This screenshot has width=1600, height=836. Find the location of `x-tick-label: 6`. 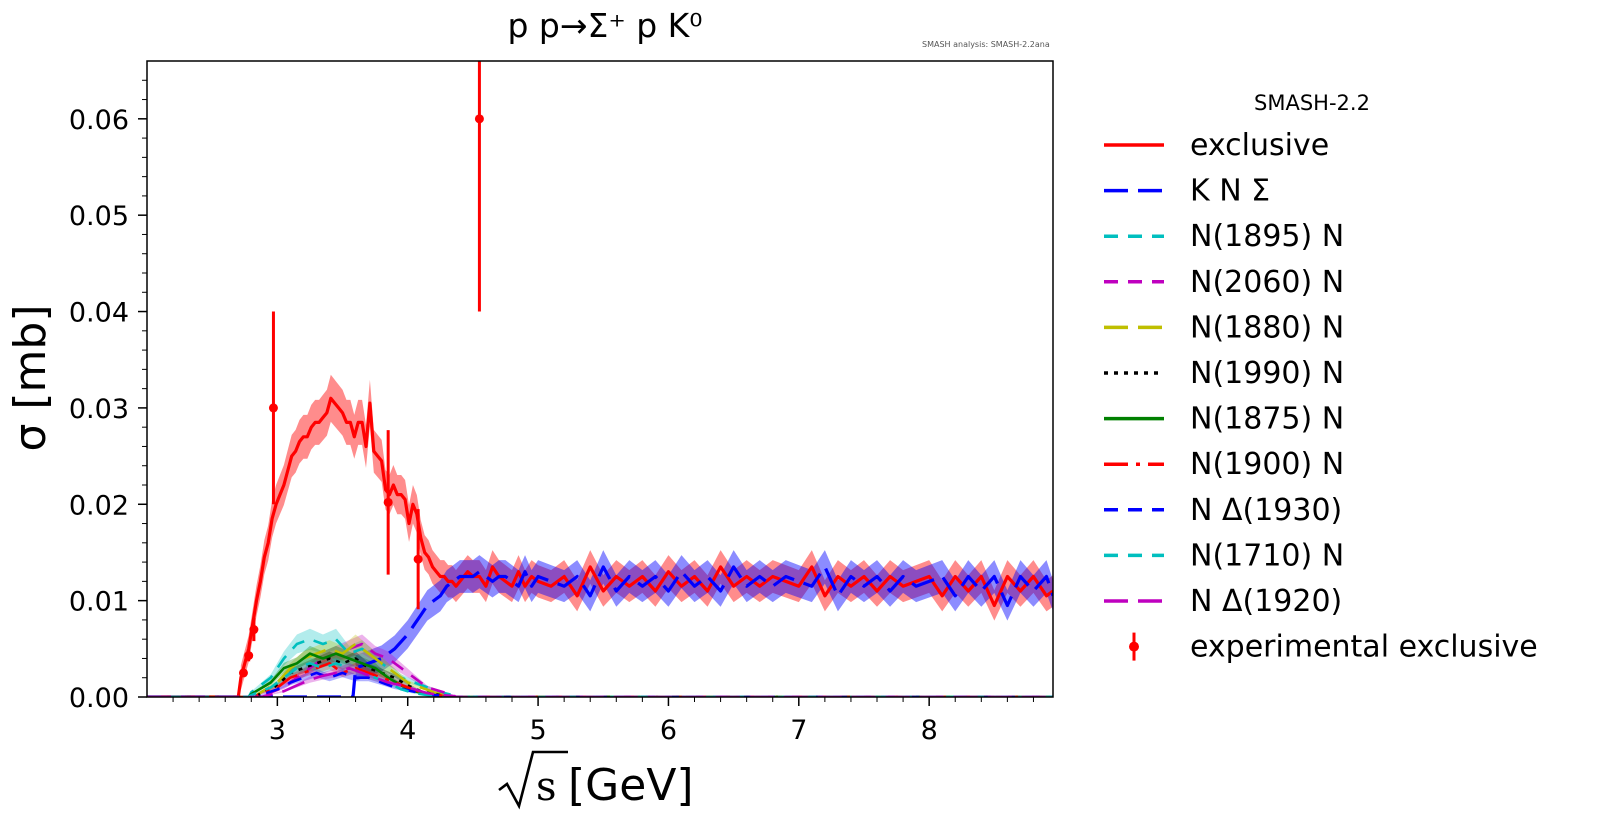

x-tick-label: 6 is located at coordinates (668, 730).